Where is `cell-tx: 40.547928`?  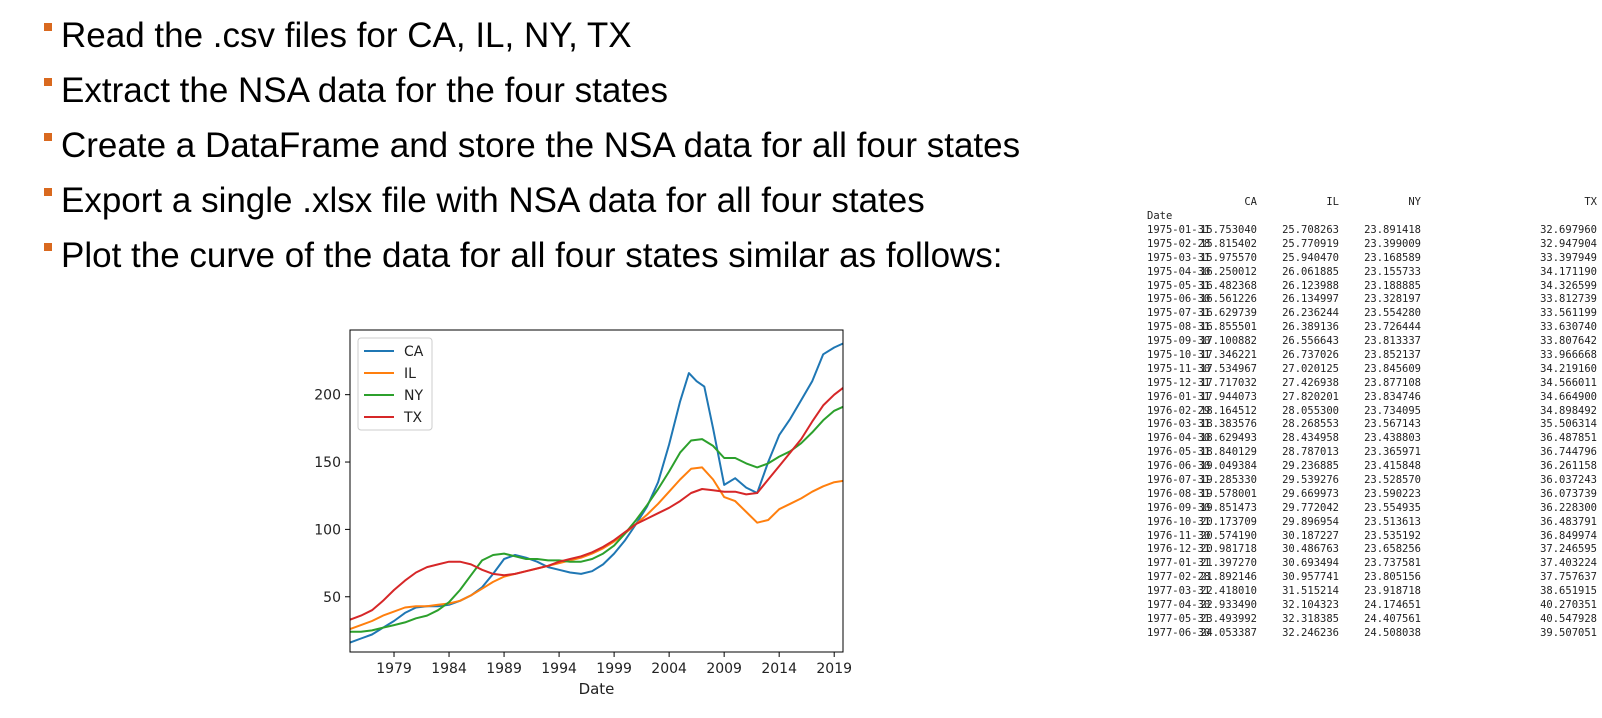
cell-tx: 40.547928 is located at coordinates (1568, 618).